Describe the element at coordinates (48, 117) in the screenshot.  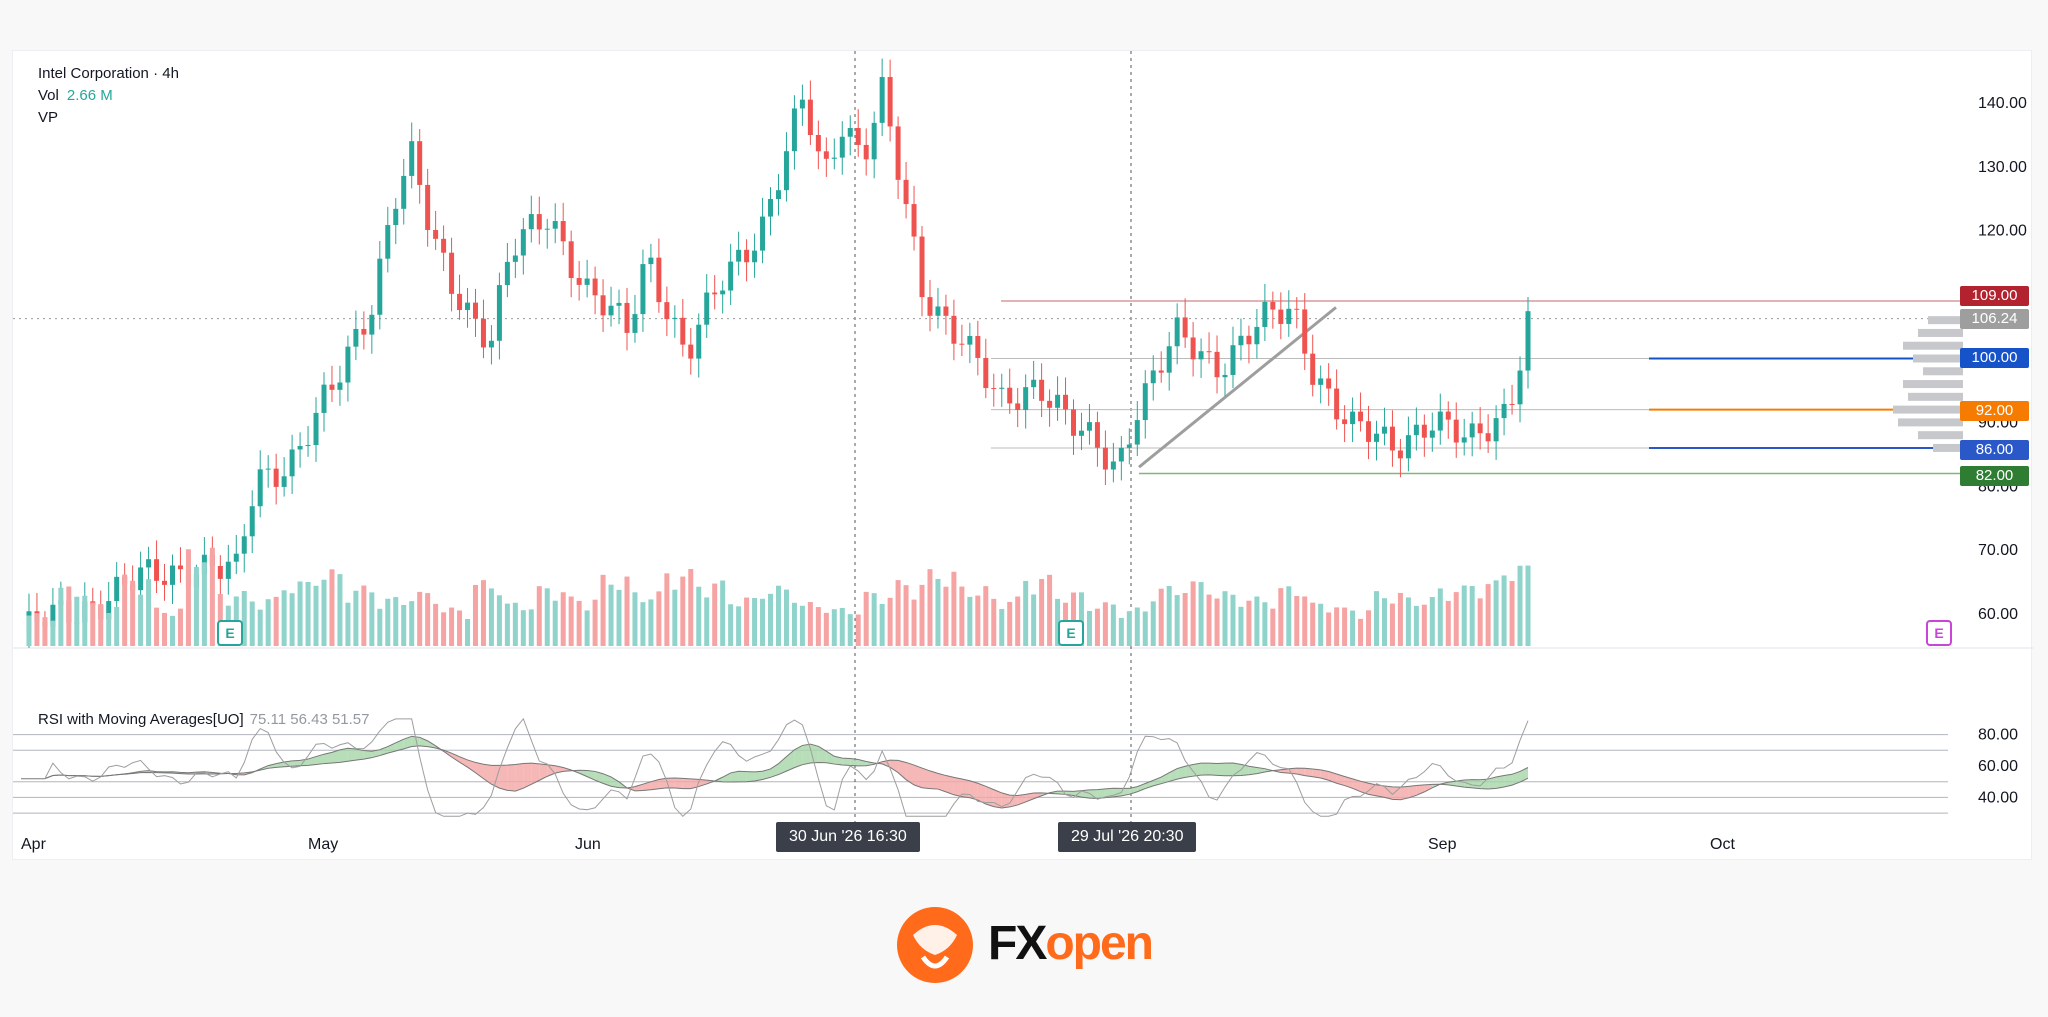
I see `volume-profile-label: VP` at that location.